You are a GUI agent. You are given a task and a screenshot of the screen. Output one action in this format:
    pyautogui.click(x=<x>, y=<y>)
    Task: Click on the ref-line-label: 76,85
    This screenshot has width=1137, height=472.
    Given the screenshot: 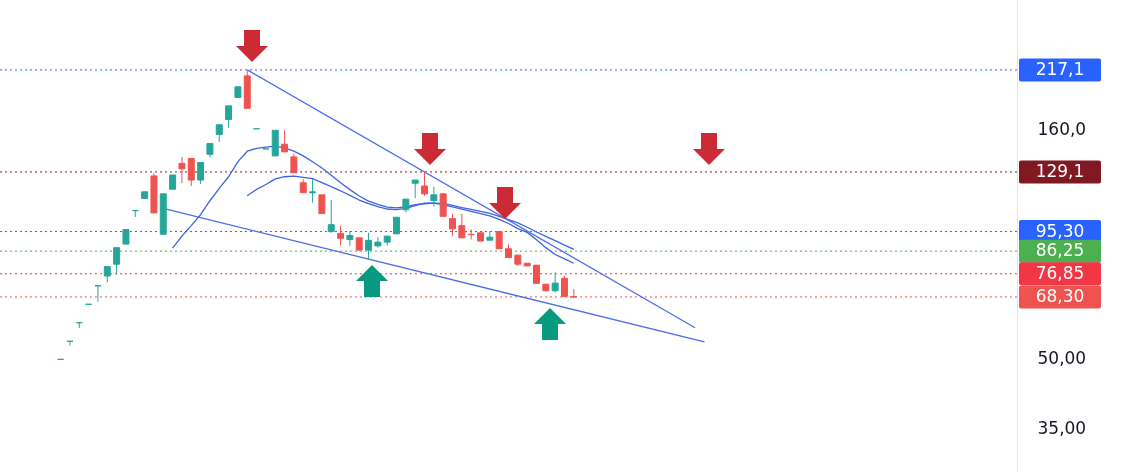 What is the action you would take?
    pyautogui.click(x=1060, y=272)
    